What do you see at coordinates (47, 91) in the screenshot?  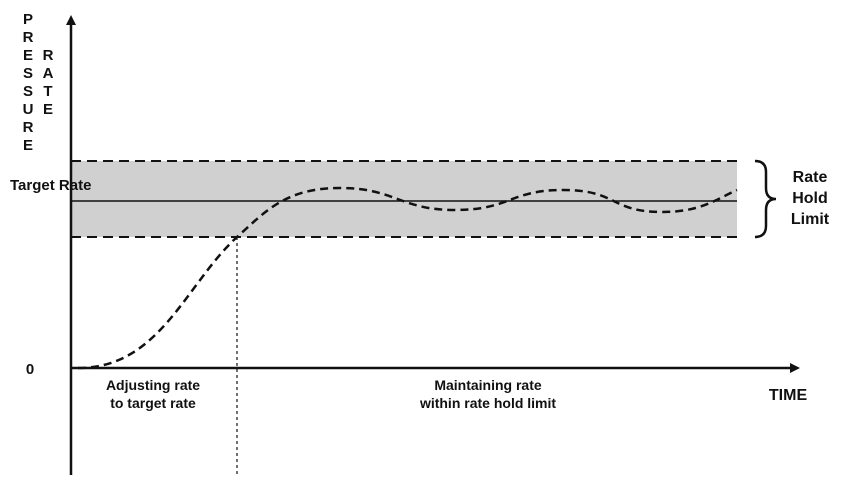 I see `y-label-letter: T` at bounding box center [47, 91].